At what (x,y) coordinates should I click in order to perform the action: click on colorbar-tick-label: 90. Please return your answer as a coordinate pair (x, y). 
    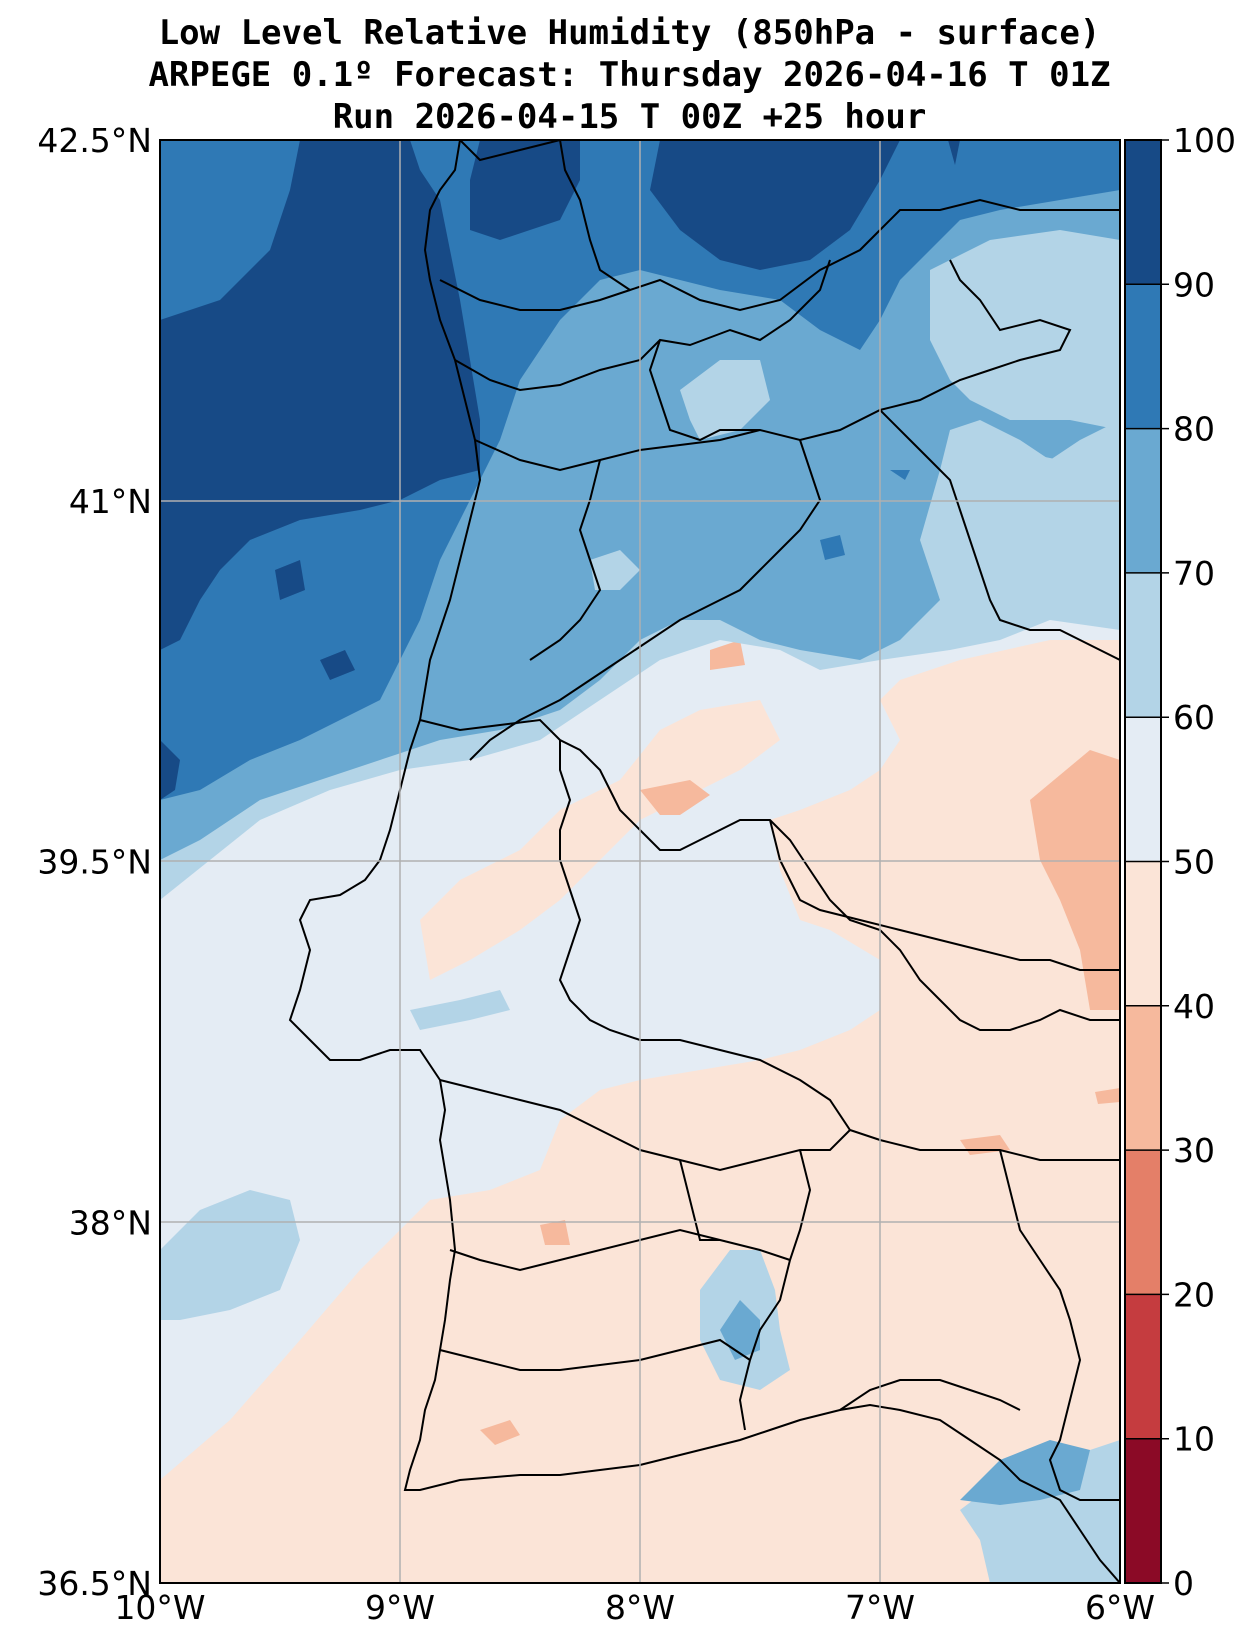
    Looking at the image, I should click on (1194, 284).